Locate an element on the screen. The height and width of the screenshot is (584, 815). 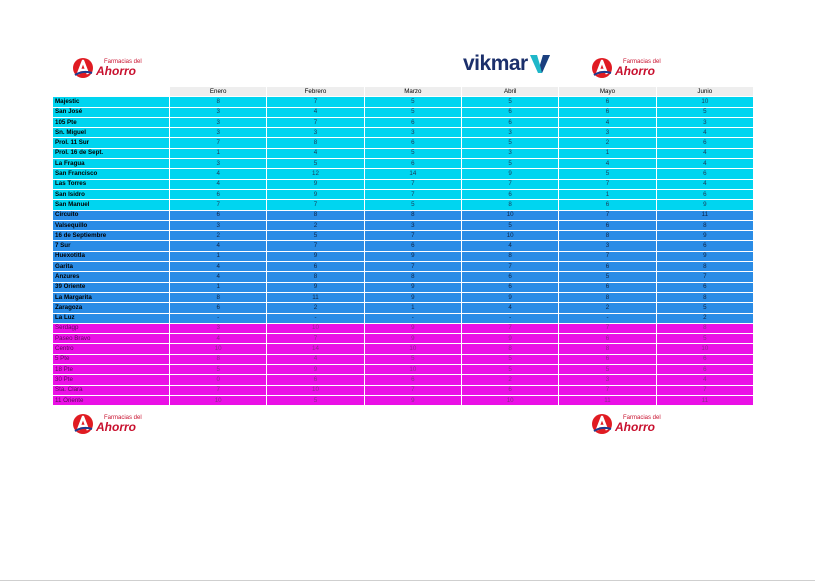
table-row: Prol. 16 de Sept. 1 4 5 3 1 4 is located at coordinates (403, 153).